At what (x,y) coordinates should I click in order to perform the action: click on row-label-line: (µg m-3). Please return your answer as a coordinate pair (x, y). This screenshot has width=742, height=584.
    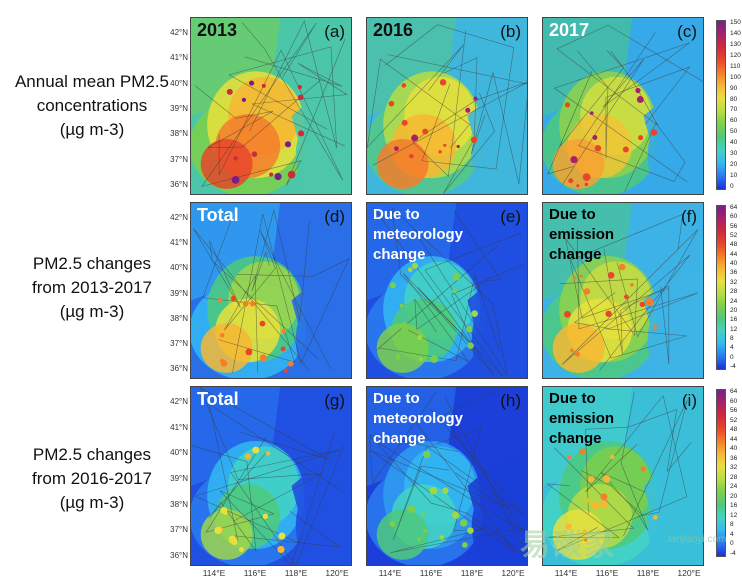
    Looking at the image, I should click on (92, 129).